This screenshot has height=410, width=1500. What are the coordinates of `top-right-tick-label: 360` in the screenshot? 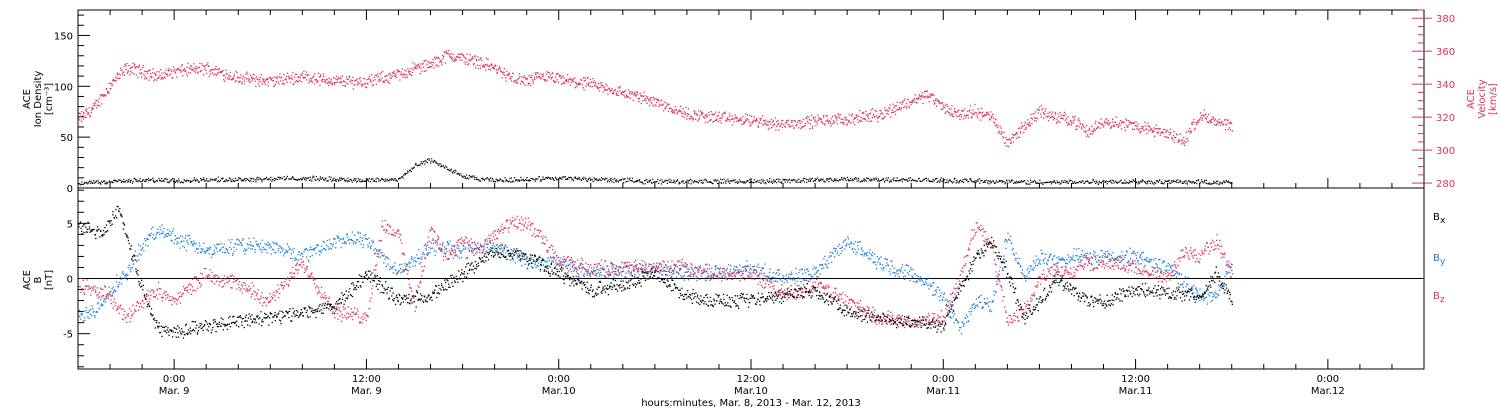 It's located at (1445, 52).